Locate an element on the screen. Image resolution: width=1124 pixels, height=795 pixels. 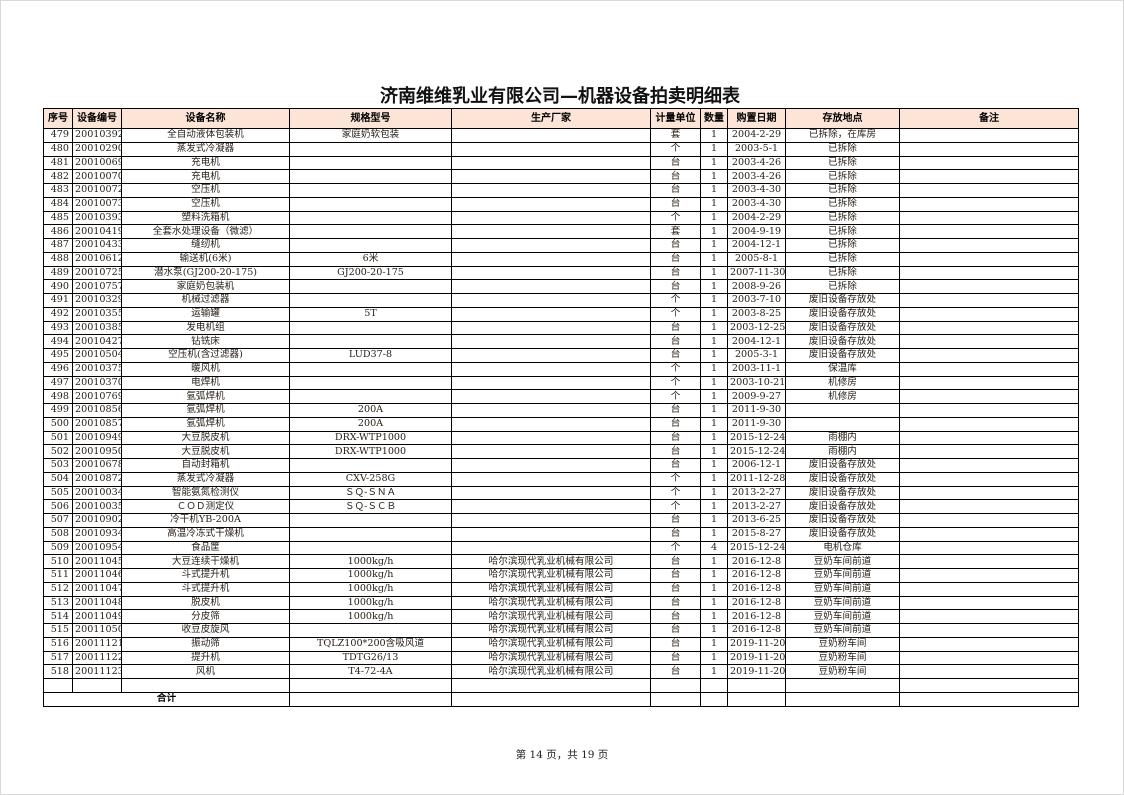
cell-location: 豆奶车间前道 is located at coordinates (842, 589).